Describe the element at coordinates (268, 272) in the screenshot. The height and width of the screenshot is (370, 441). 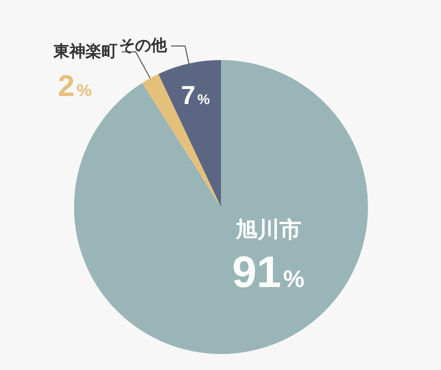
I see `data-label: 91%` at that location.